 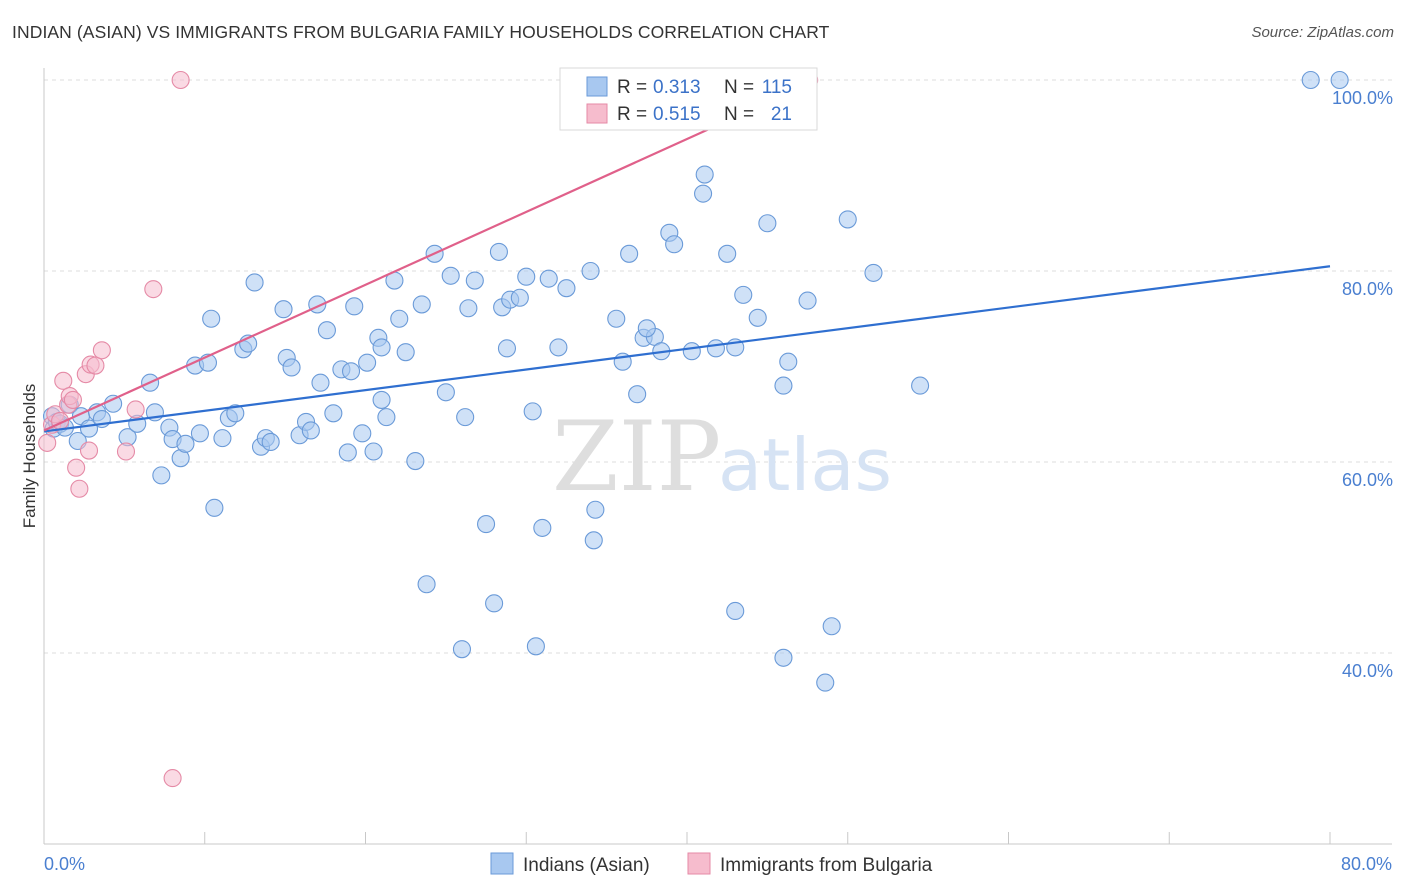 I want to click on legend-r-value-blue: 0.313, so click(x=677, y=87).